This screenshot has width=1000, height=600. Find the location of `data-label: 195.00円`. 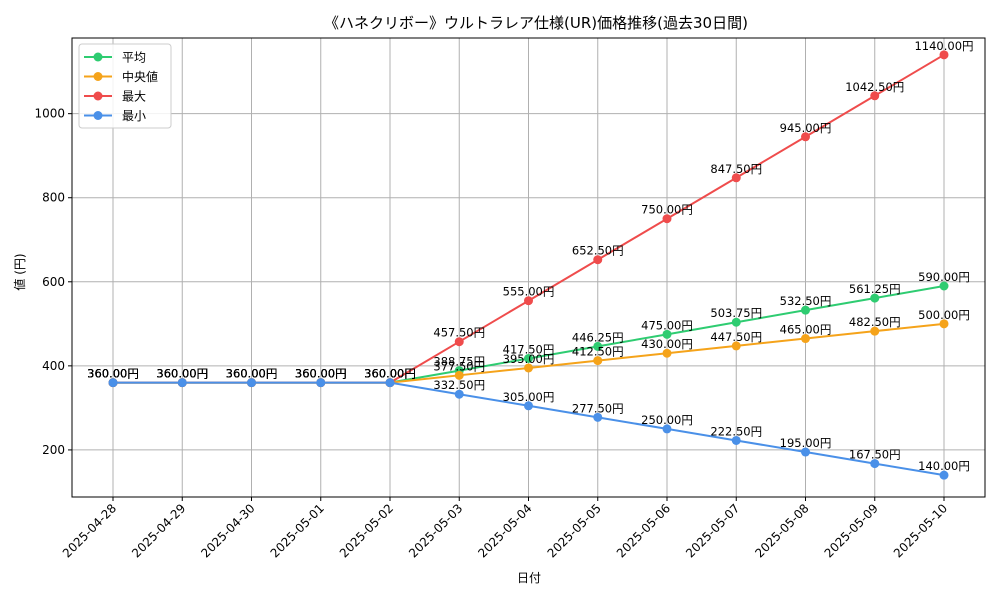

data-label: 195.00円 is located at coordinates (806, 443).